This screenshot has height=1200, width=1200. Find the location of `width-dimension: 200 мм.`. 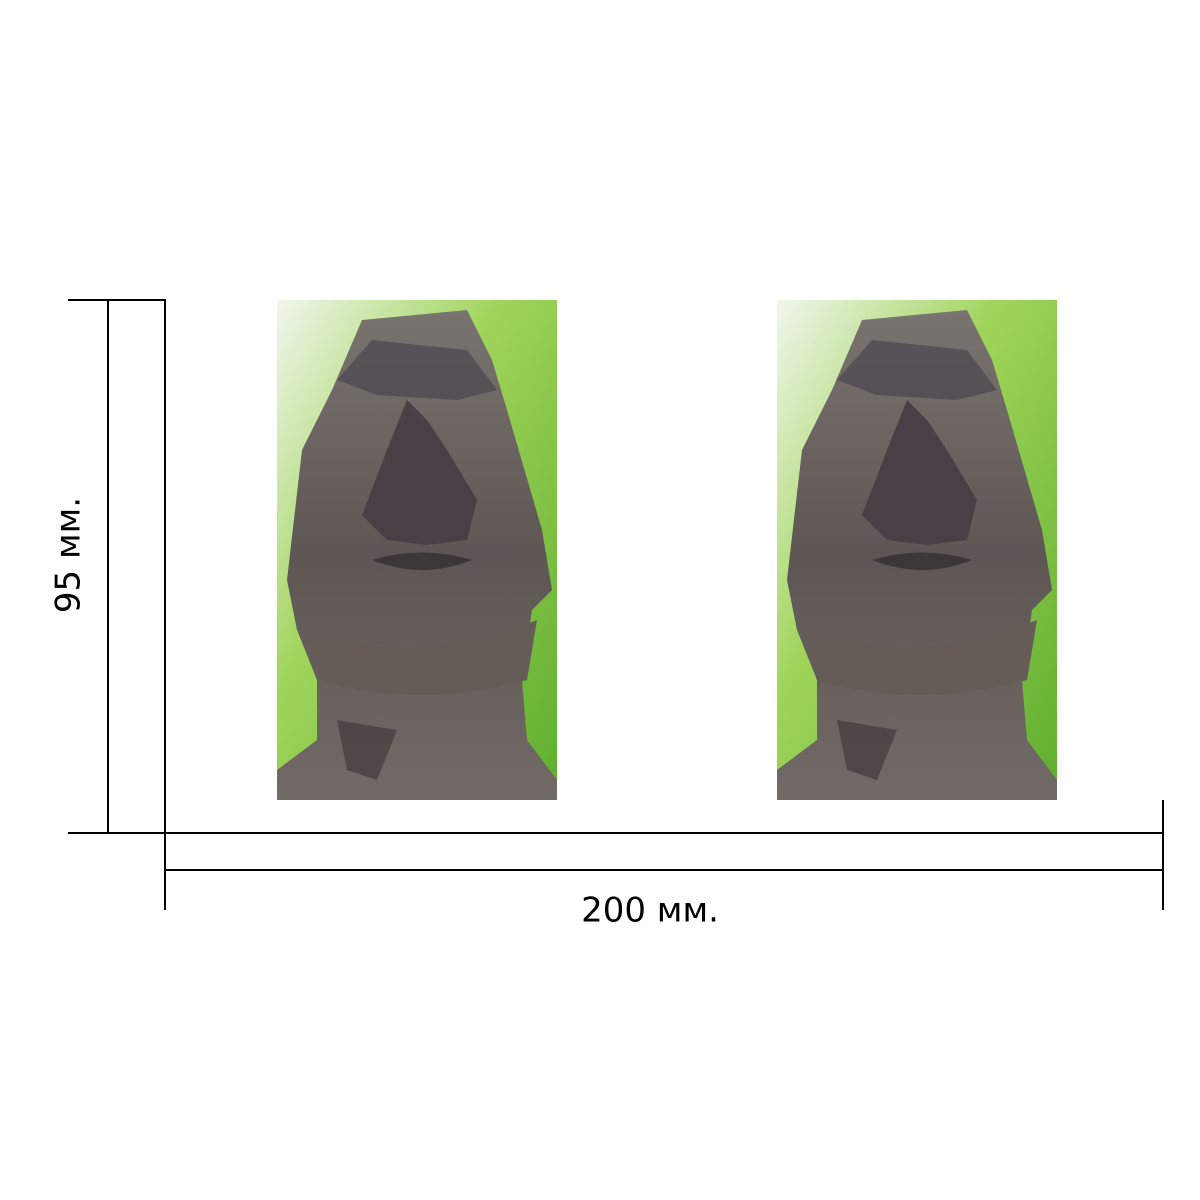

width-dimension: 200 мм. is located at coordinates (664, 865).